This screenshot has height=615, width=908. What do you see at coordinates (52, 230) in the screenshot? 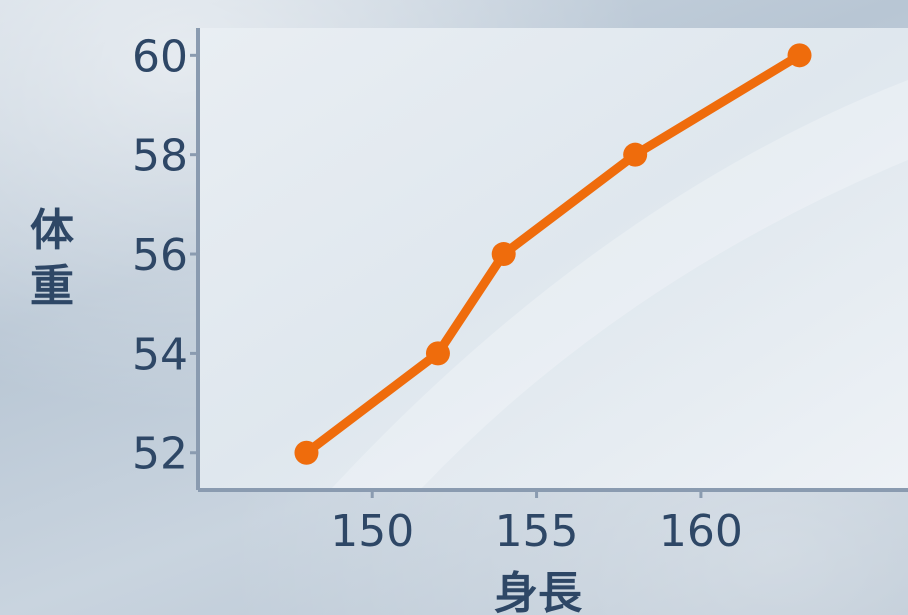
I see `y-axis-title-char: 体` at bounding box center [52, 230].